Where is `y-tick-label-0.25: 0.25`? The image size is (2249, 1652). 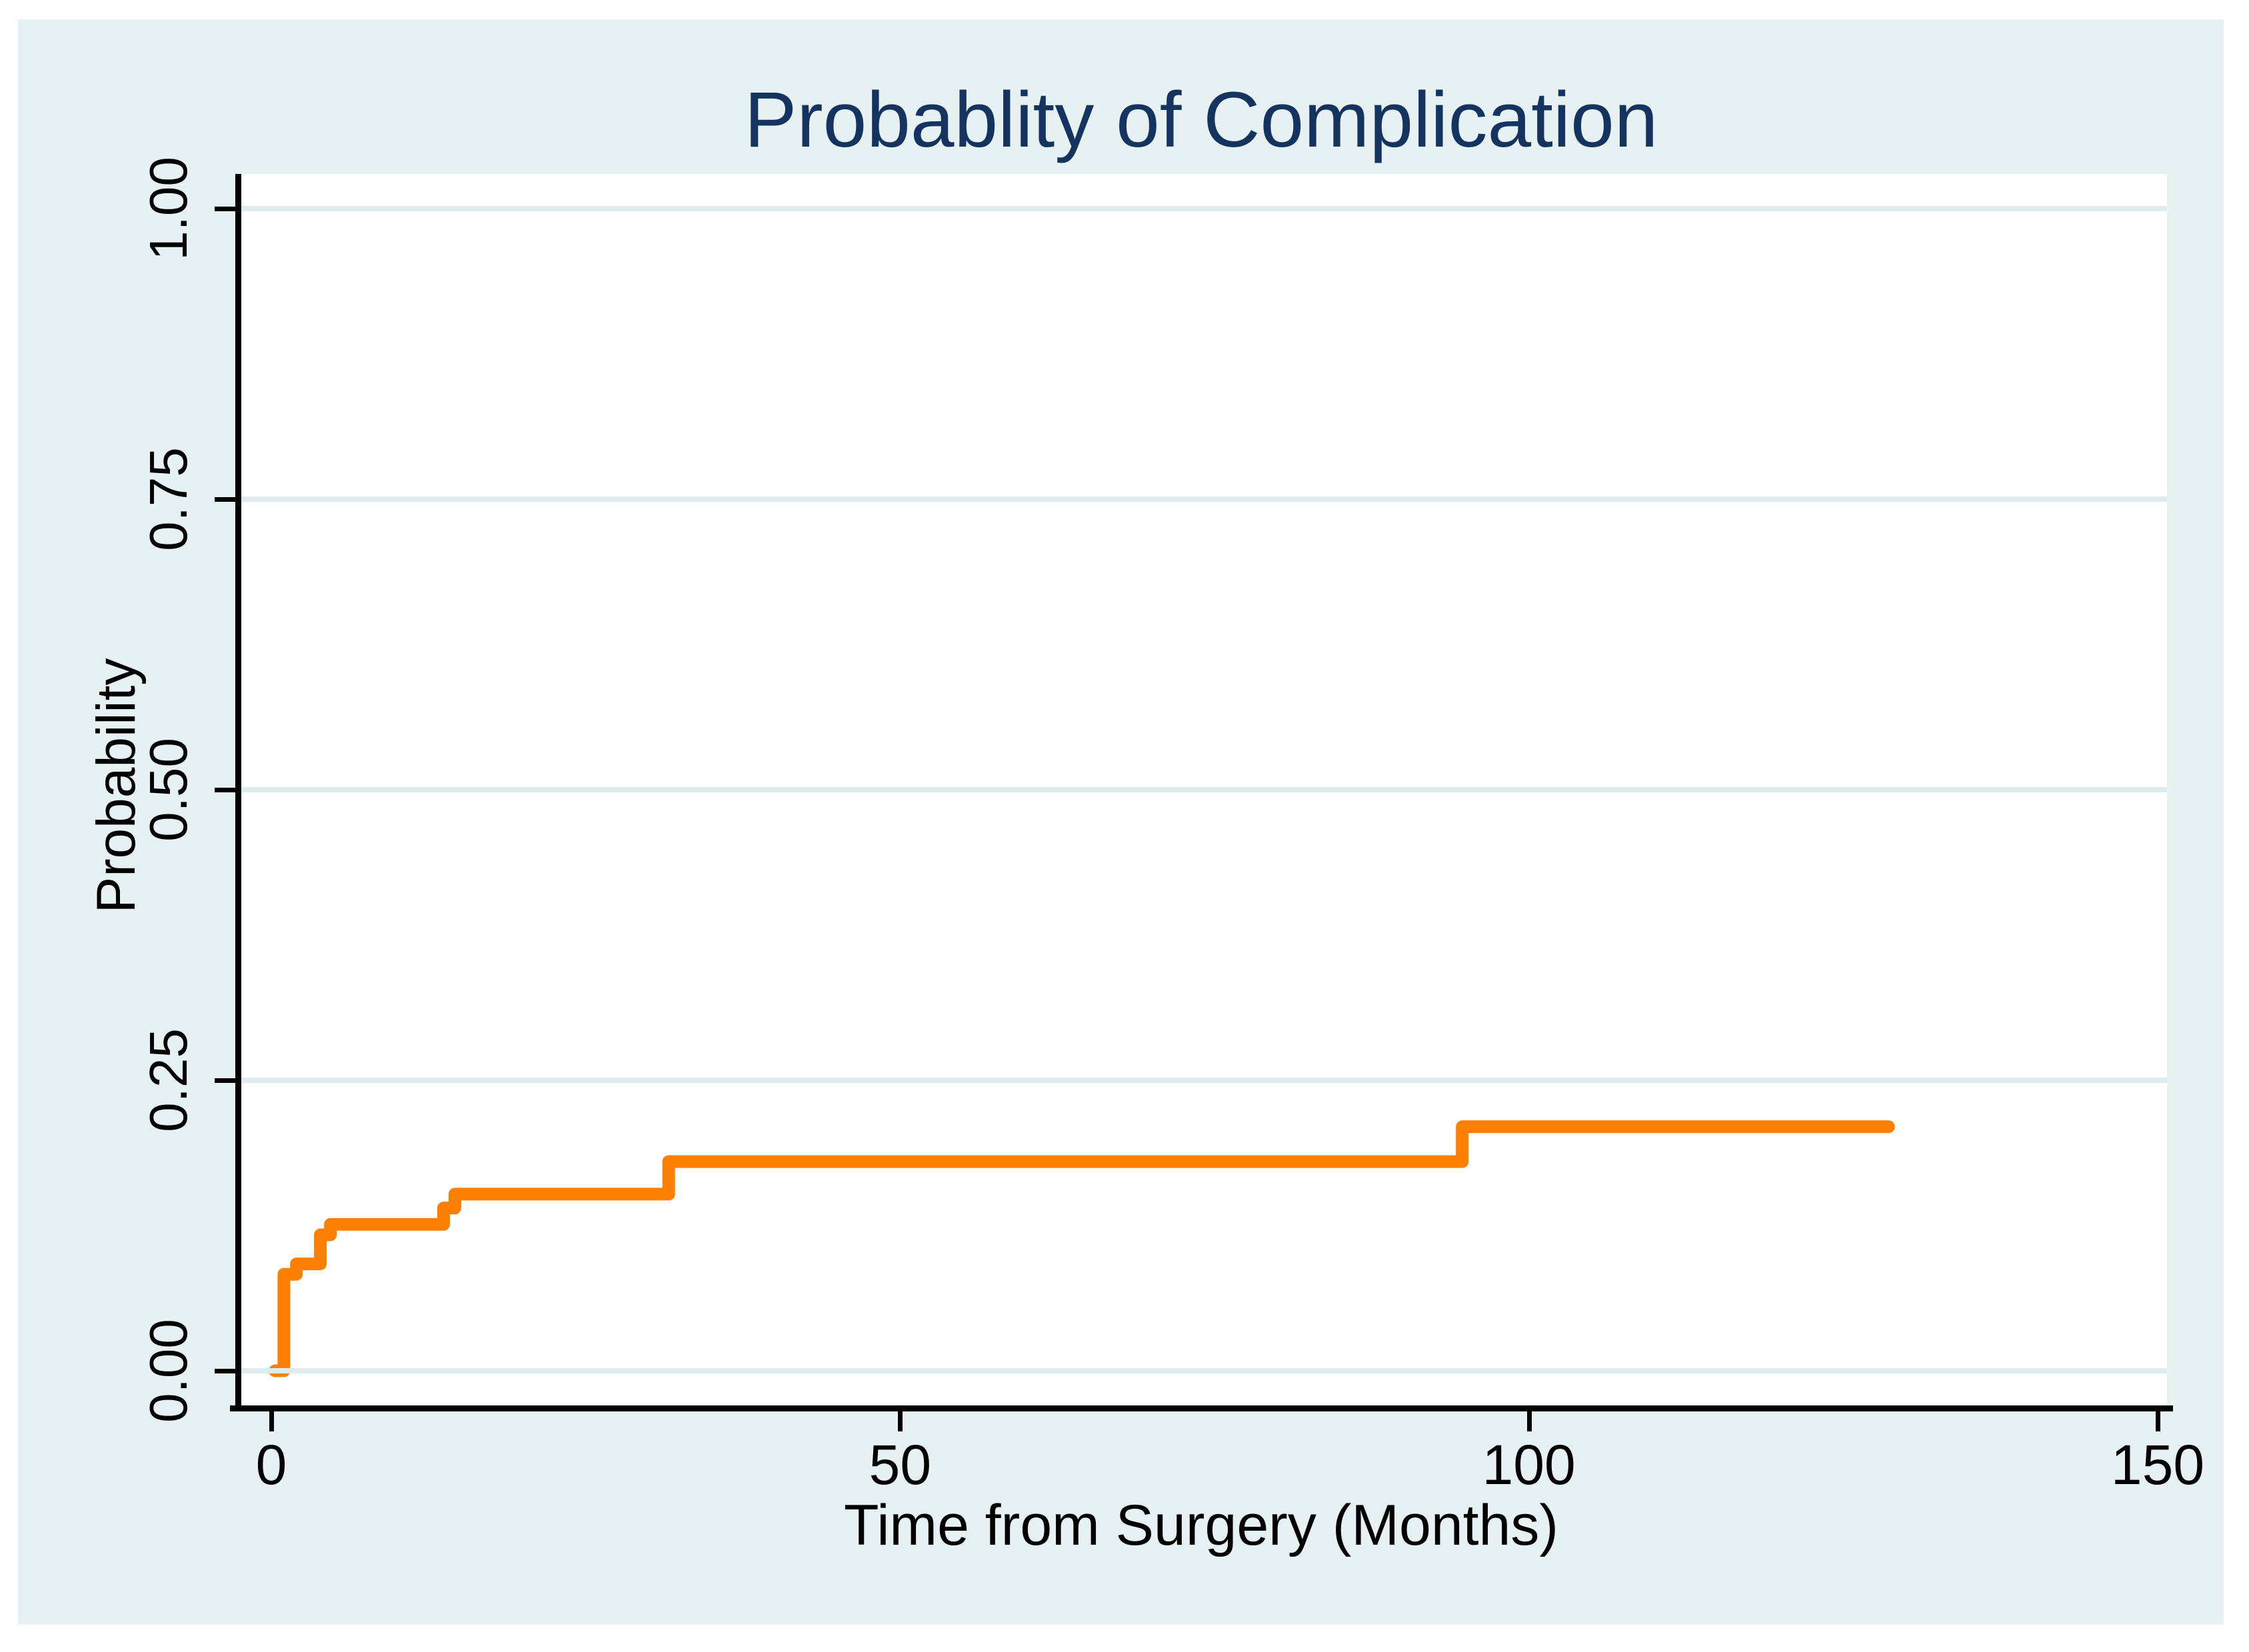
y-tick-label-0.25: 0.25 is located at coordinates (168, 1080).